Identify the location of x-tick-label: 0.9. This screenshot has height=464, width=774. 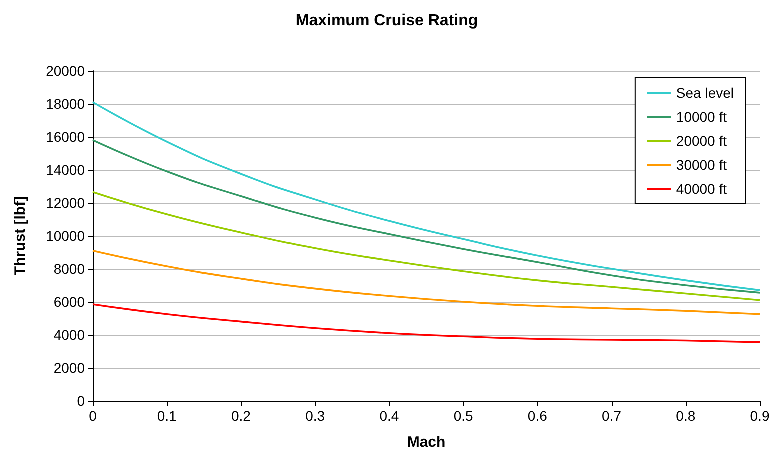
(760, 416).